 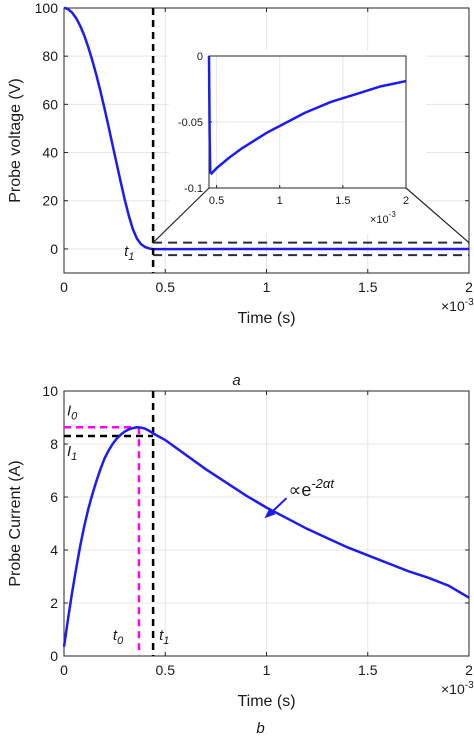 What do you see at coordinates (54, 550) in the screenshot?
I see `y-tick-label: 4` at bounding box center [54, 550].